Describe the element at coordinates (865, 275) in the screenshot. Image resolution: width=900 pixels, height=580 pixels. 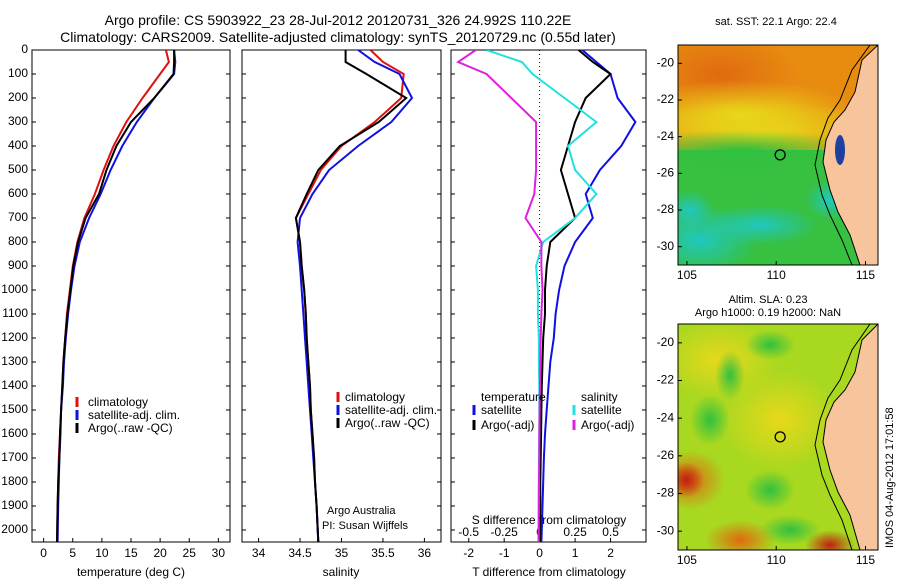
I see `sst-lon-tick-label: 115` at that location.